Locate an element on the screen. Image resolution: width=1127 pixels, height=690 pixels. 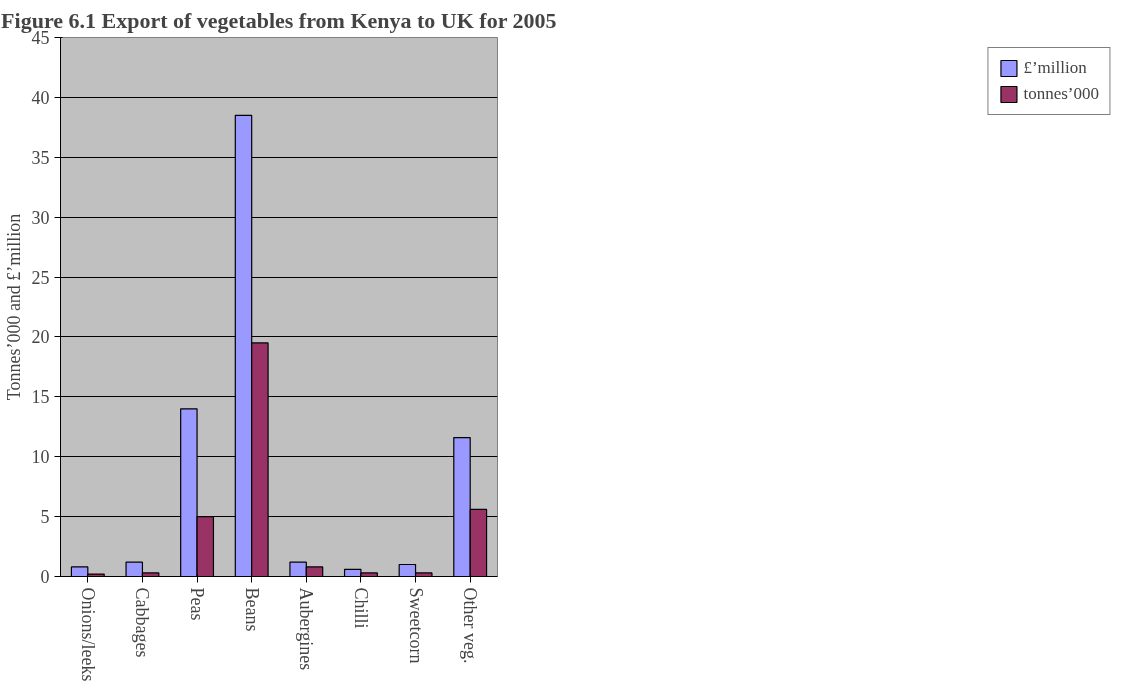
legend-label: £’million is located at coordinates (1055, 68).